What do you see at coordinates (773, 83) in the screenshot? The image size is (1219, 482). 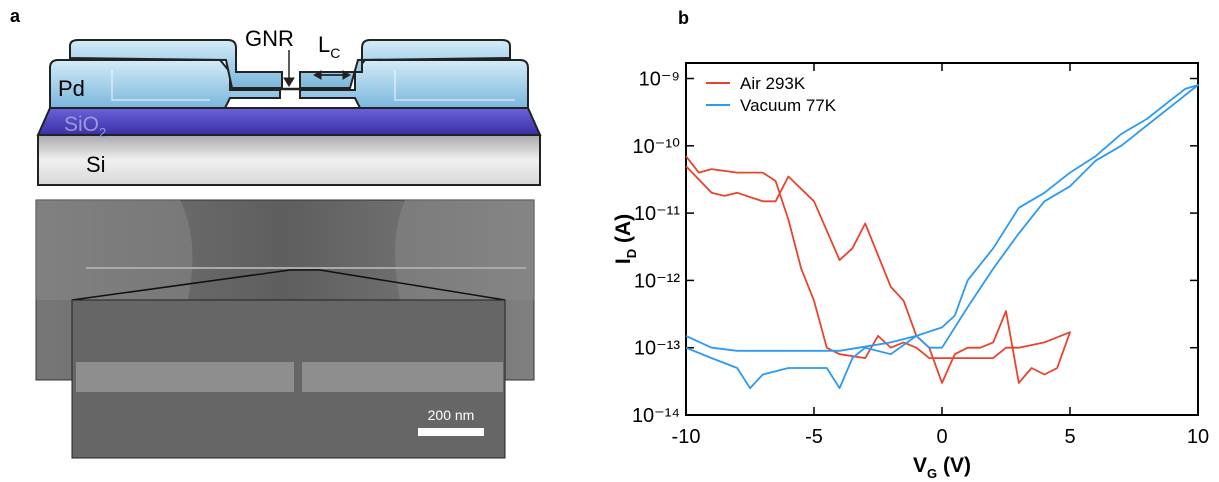 I see `legend-label: Air 293K` at bounding box center [773, 83].